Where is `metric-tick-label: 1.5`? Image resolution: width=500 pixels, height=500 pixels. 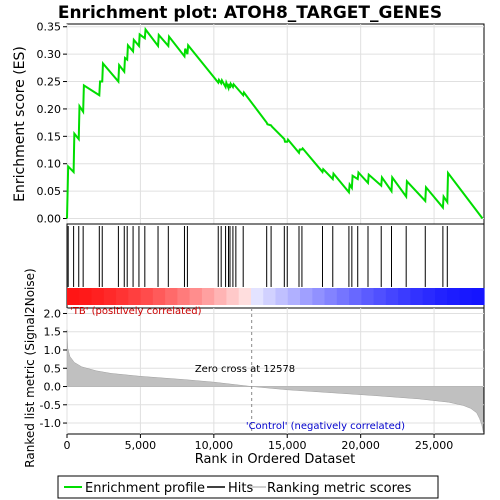
metric-tick-label: 1.5 is located at coordinates (53, 332).